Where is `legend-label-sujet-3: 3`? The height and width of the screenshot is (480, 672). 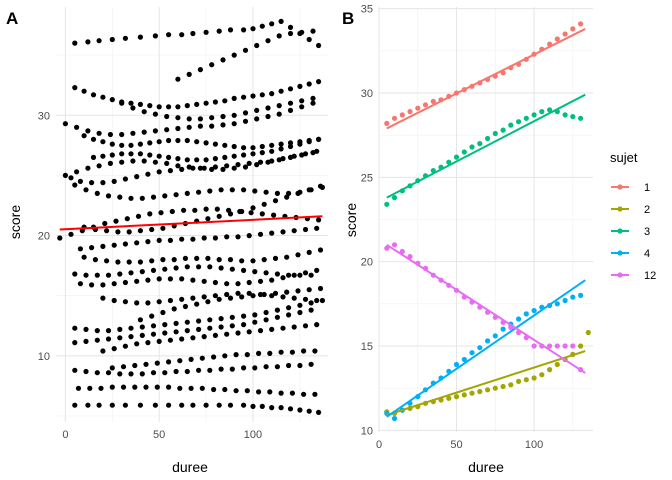
legend-label-sujet-3: 3 is located at coordinates (647, 232).